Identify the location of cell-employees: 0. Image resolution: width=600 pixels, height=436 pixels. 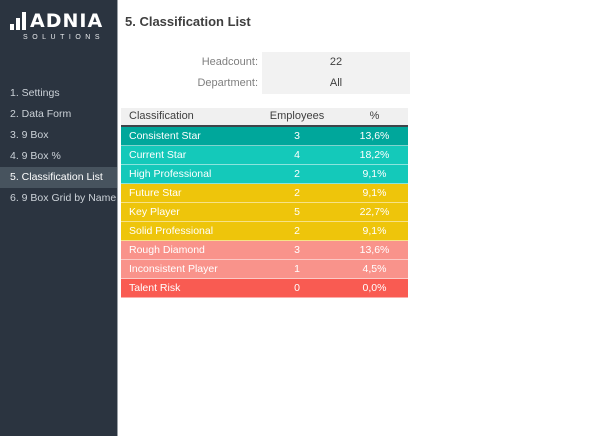
(297, 288).